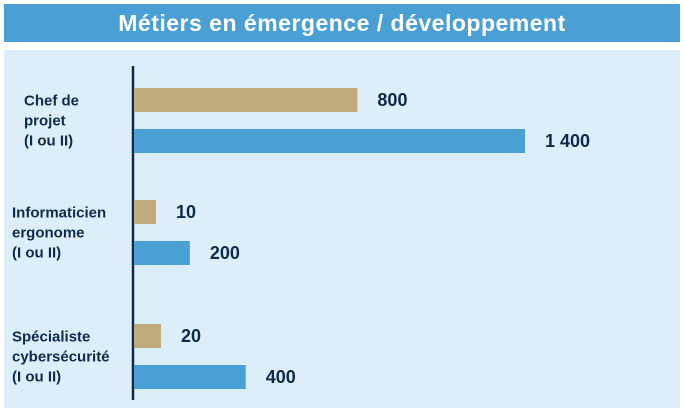 This screenshot has width=684, height=414. Describe the element at coordinates (225, 253) in the screenshot. I see `data-label: 200` at that location.